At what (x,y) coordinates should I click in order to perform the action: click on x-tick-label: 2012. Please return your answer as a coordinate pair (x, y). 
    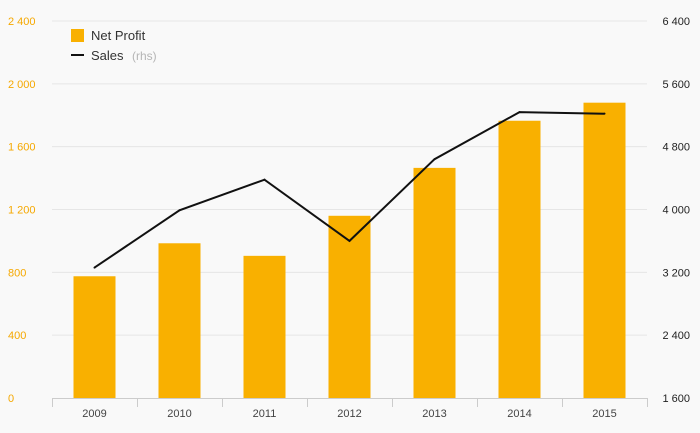
    Looking at the image, I should click on (349, 414).